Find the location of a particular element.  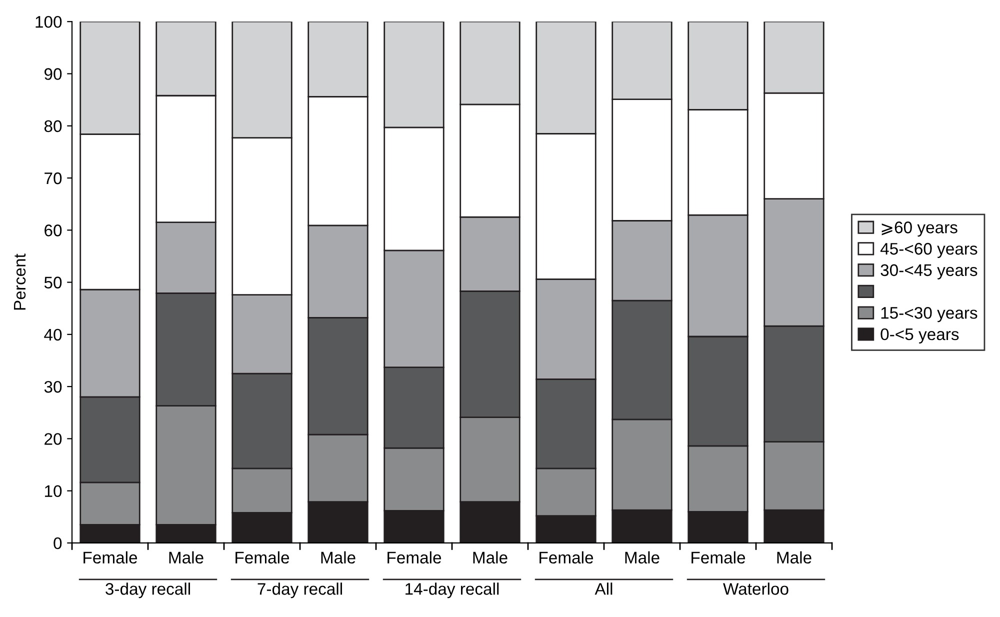

y-tick-label: 70 is located at coordinates (53, 178).